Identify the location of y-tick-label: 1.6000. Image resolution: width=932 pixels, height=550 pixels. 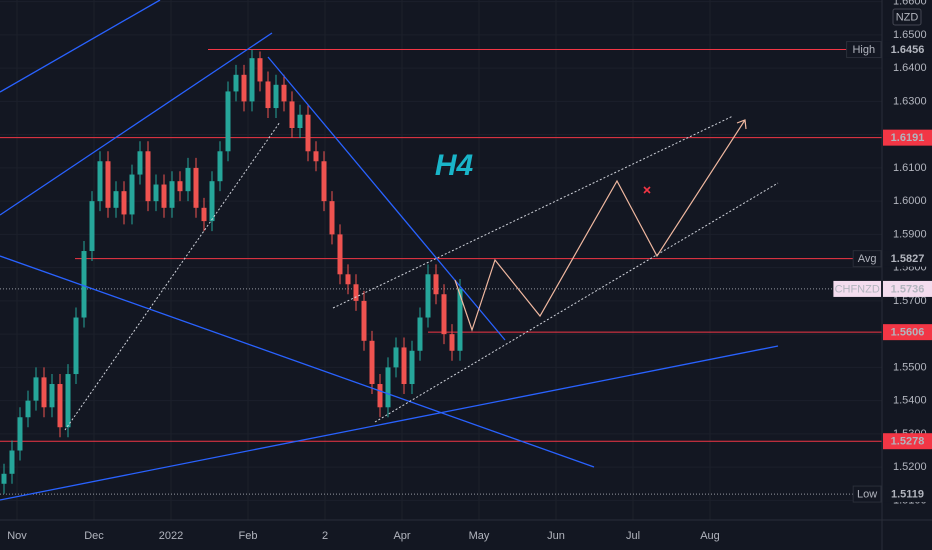
(910, 201).